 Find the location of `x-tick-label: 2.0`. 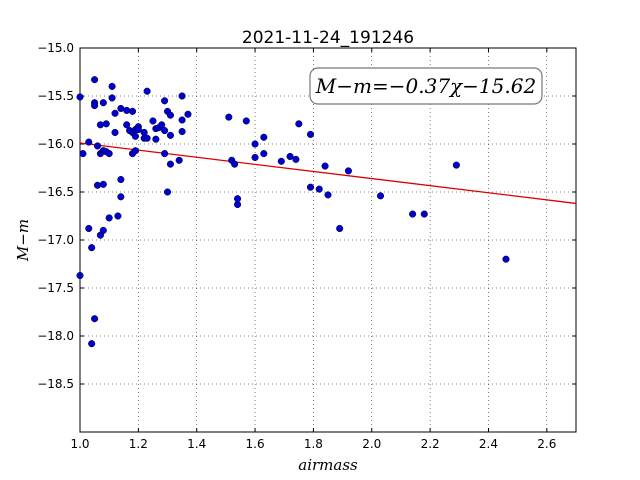

x-tick-label: 2.0 is located at coordinates (371, 444).